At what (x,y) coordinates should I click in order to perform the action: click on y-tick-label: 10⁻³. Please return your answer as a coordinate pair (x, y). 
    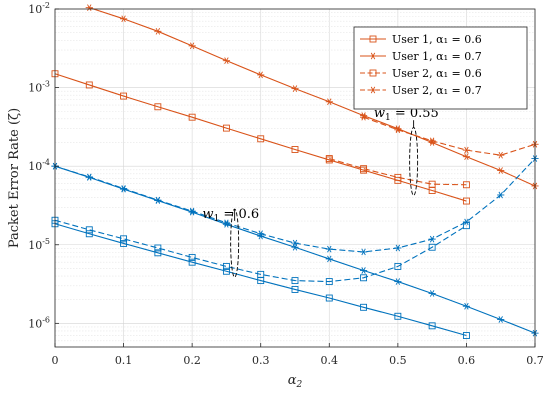
    Looking at the image, I should click on (39, 87).